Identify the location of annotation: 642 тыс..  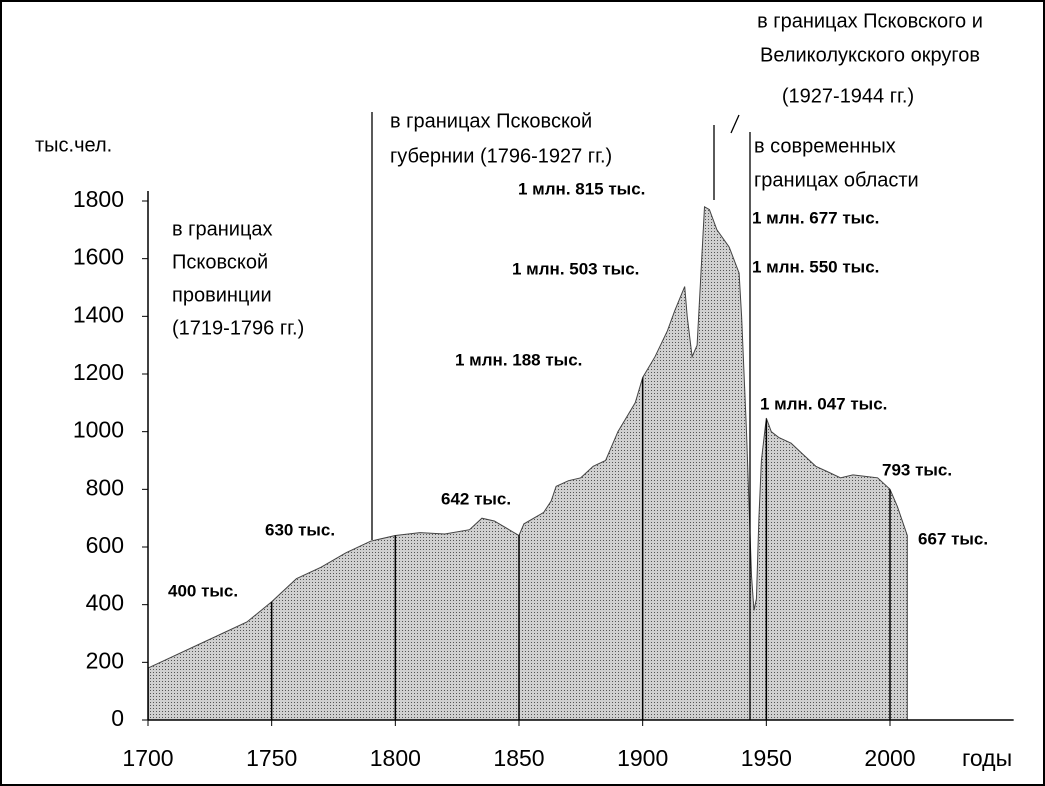
(476, 498).